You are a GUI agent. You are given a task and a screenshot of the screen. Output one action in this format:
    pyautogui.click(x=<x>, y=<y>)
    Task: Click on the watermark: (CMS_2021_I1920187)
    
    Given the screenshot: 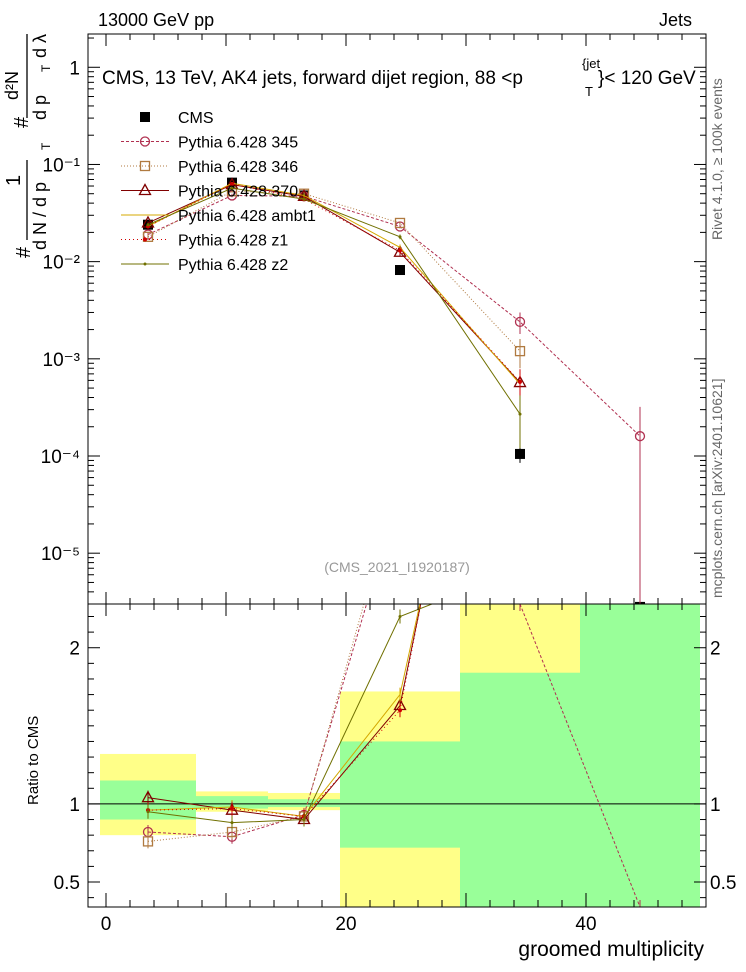 What is the action you would take?
    pyautogui.click(x=397, y=567)
    